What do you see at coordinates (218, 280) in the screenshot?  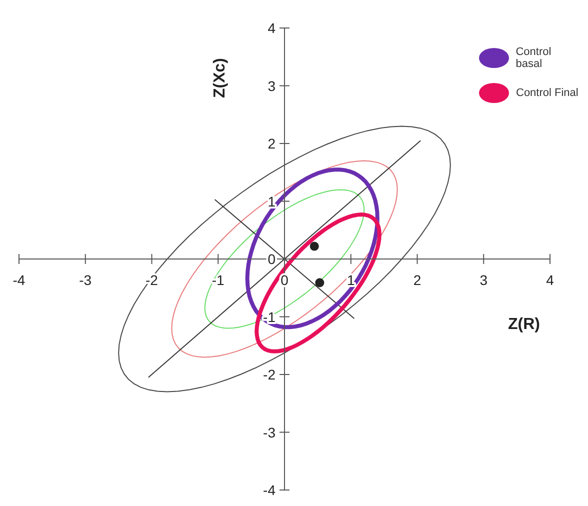 I see `x-tick-label: -1` at bounding box center [218, 280].